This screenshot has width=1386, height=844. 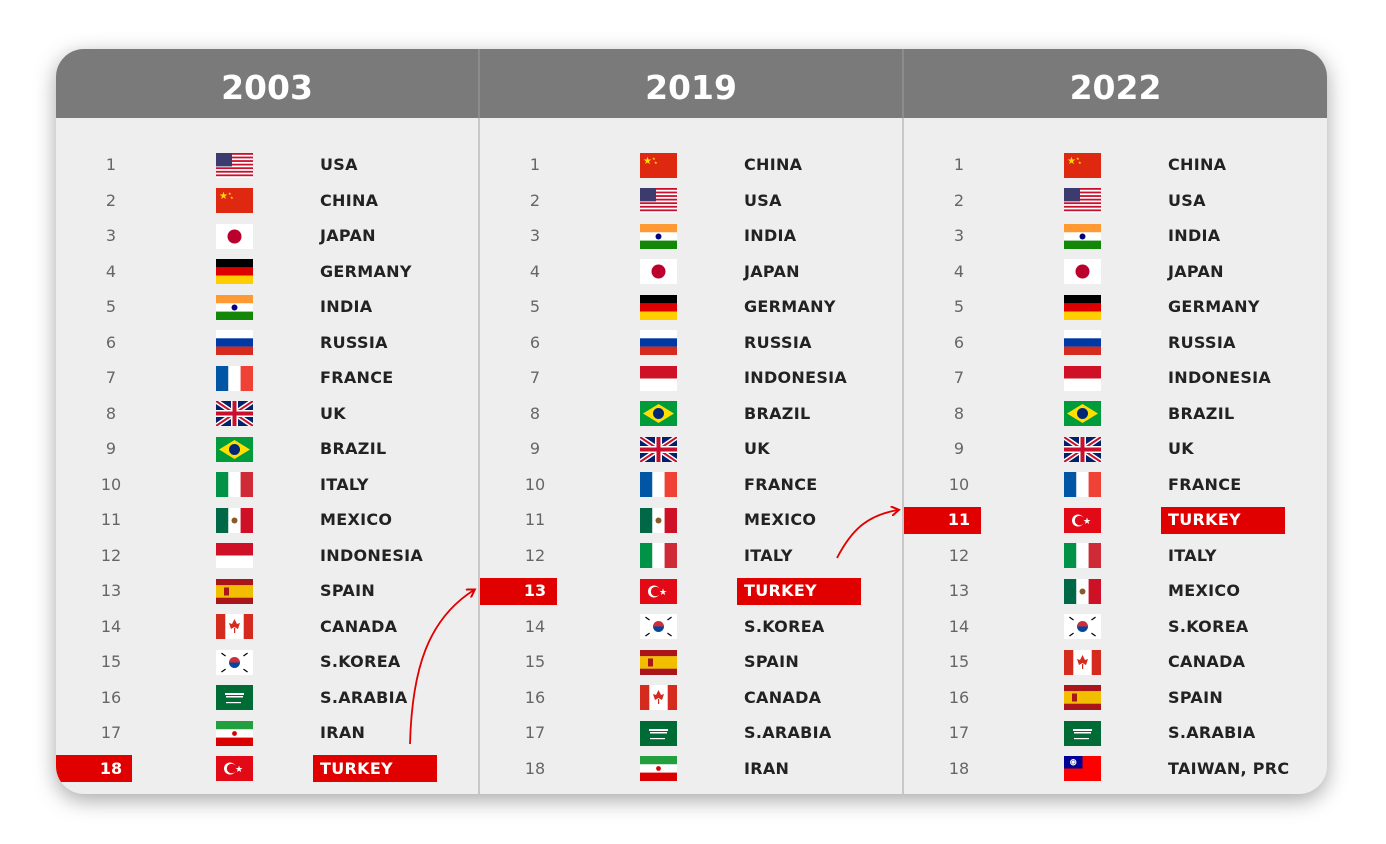 I want to click on rank-change-arrow-icon, so click(x=441, y=667).